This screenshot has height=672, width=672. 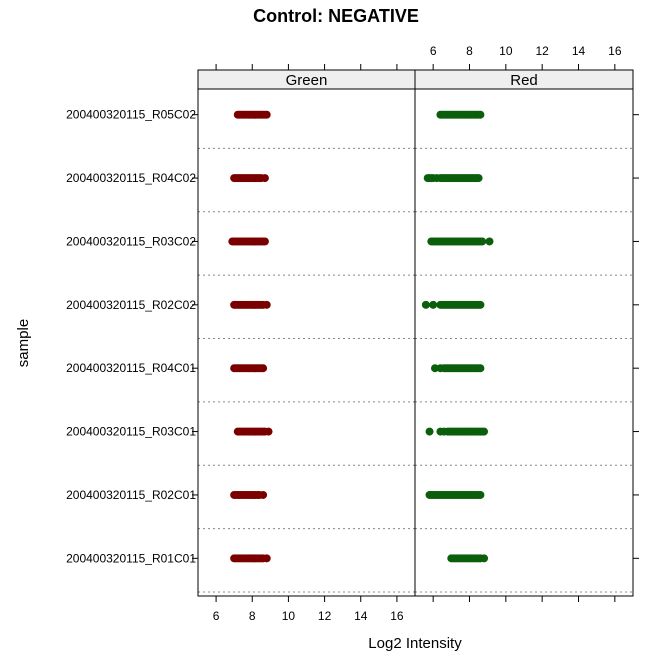 What do you see at coordinates (131, 241) in the screenshot?
I see `y-tick-label: 200400320115_R03C02` at bounding box center [131, 241].